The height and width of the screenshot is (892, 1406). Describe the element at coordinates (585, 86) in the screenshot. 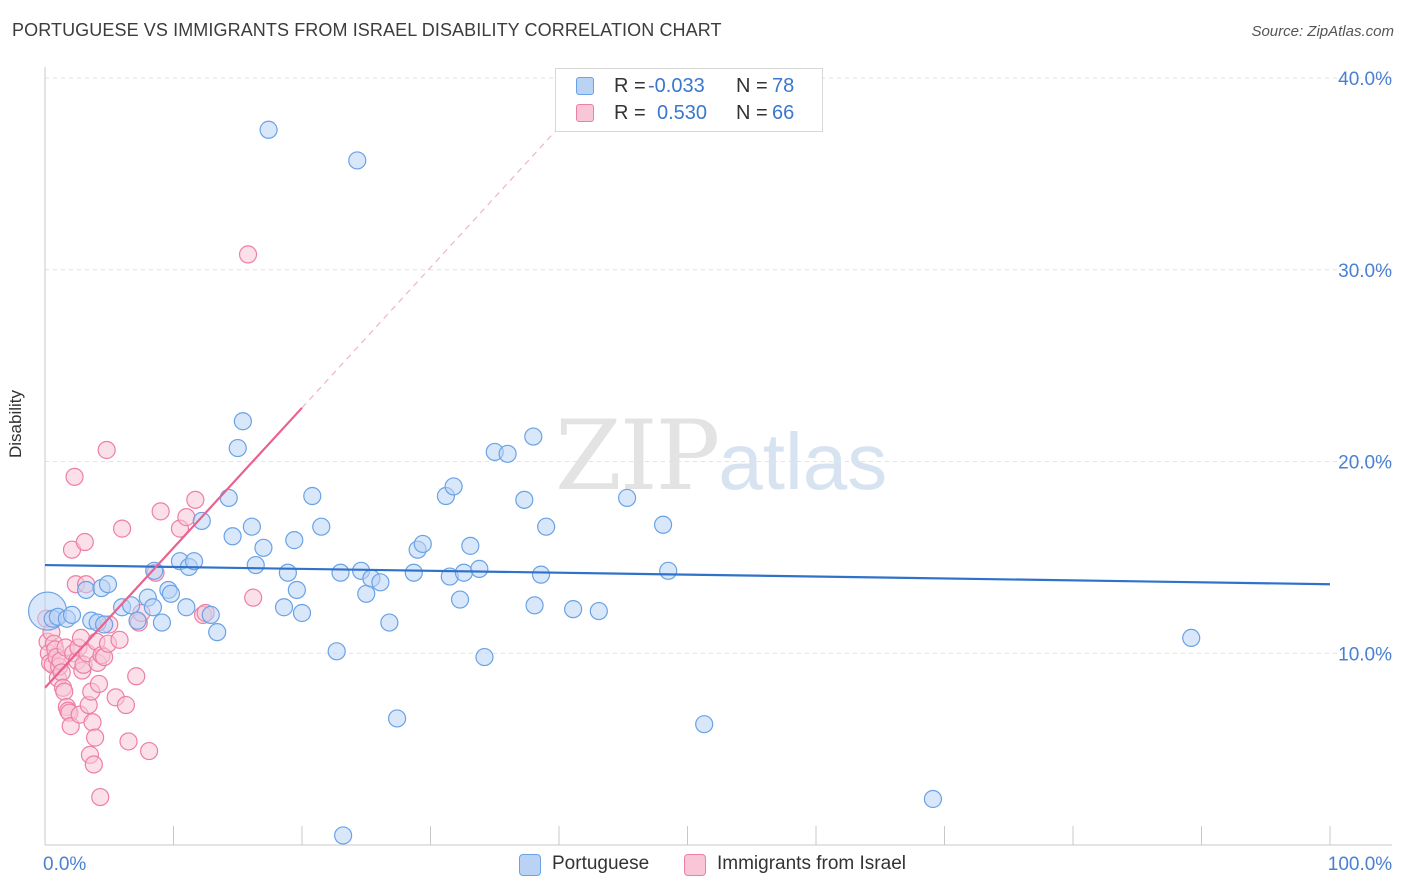

I see `stats-swatch-portuguese` at that location.